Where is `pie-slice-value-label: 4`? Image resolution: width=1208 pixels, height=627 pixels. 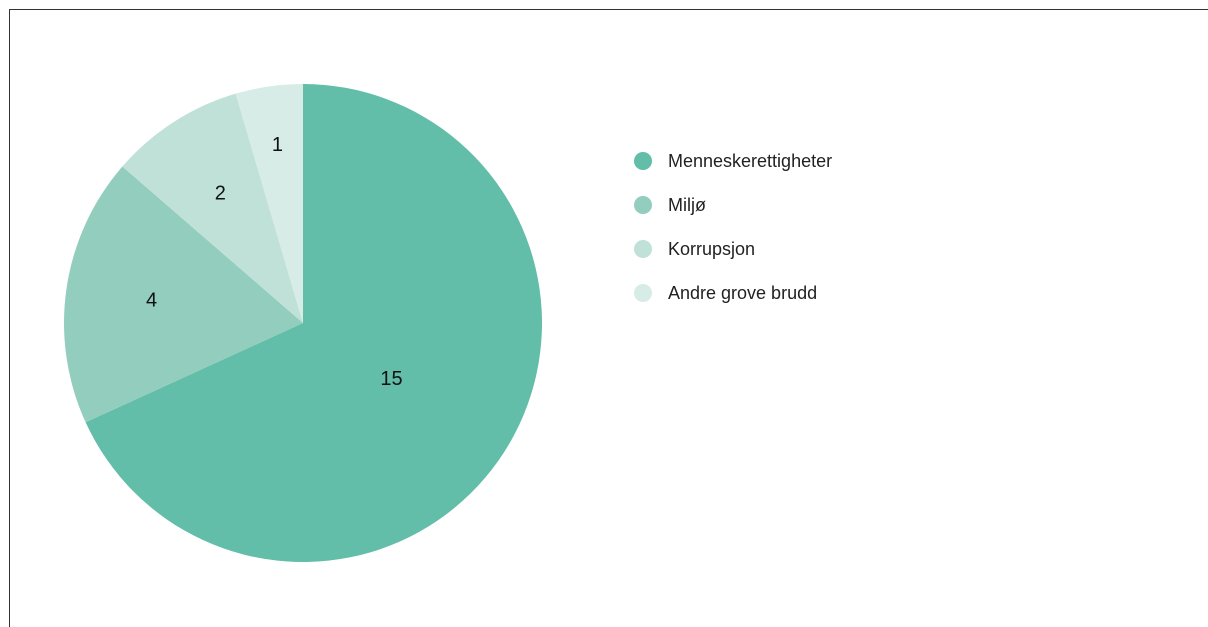 pie-slice-value-label: 4 is located at coordinates (151, 301).